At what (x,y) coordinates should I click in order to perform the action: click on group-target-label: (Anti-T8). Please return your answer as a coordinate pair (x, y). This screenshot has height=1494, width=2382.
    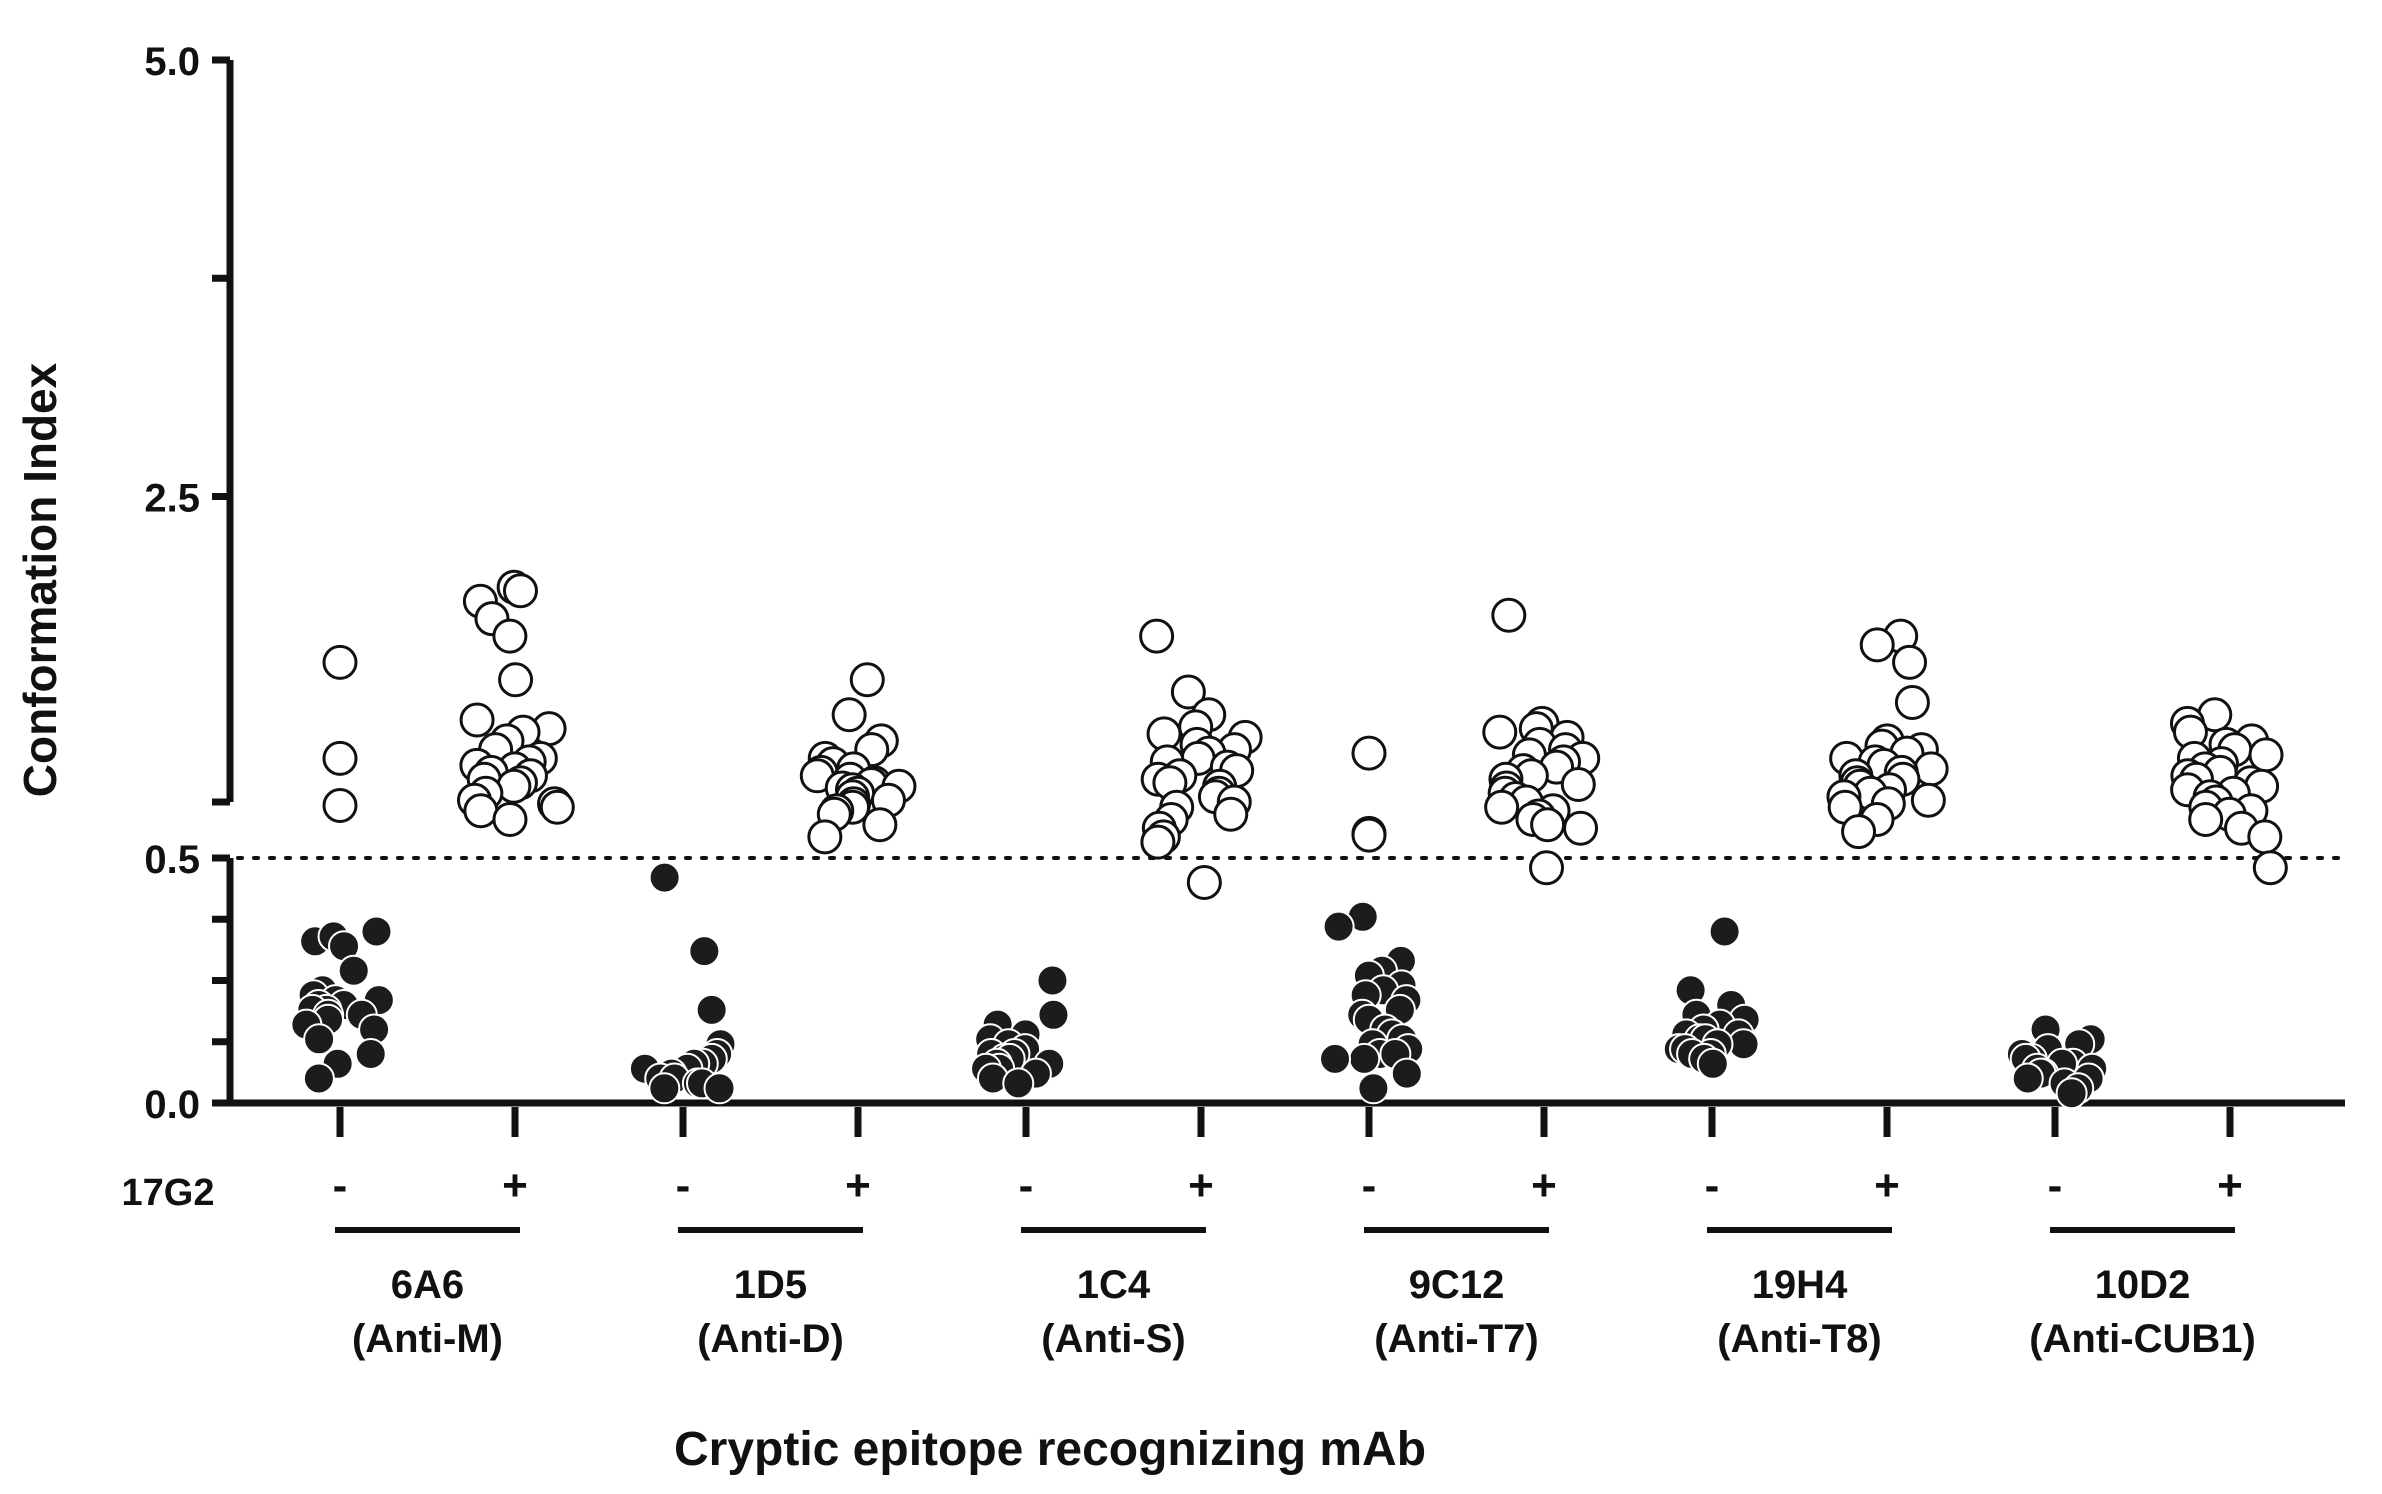
    Looking at the image, I should click on (1799, 1339).